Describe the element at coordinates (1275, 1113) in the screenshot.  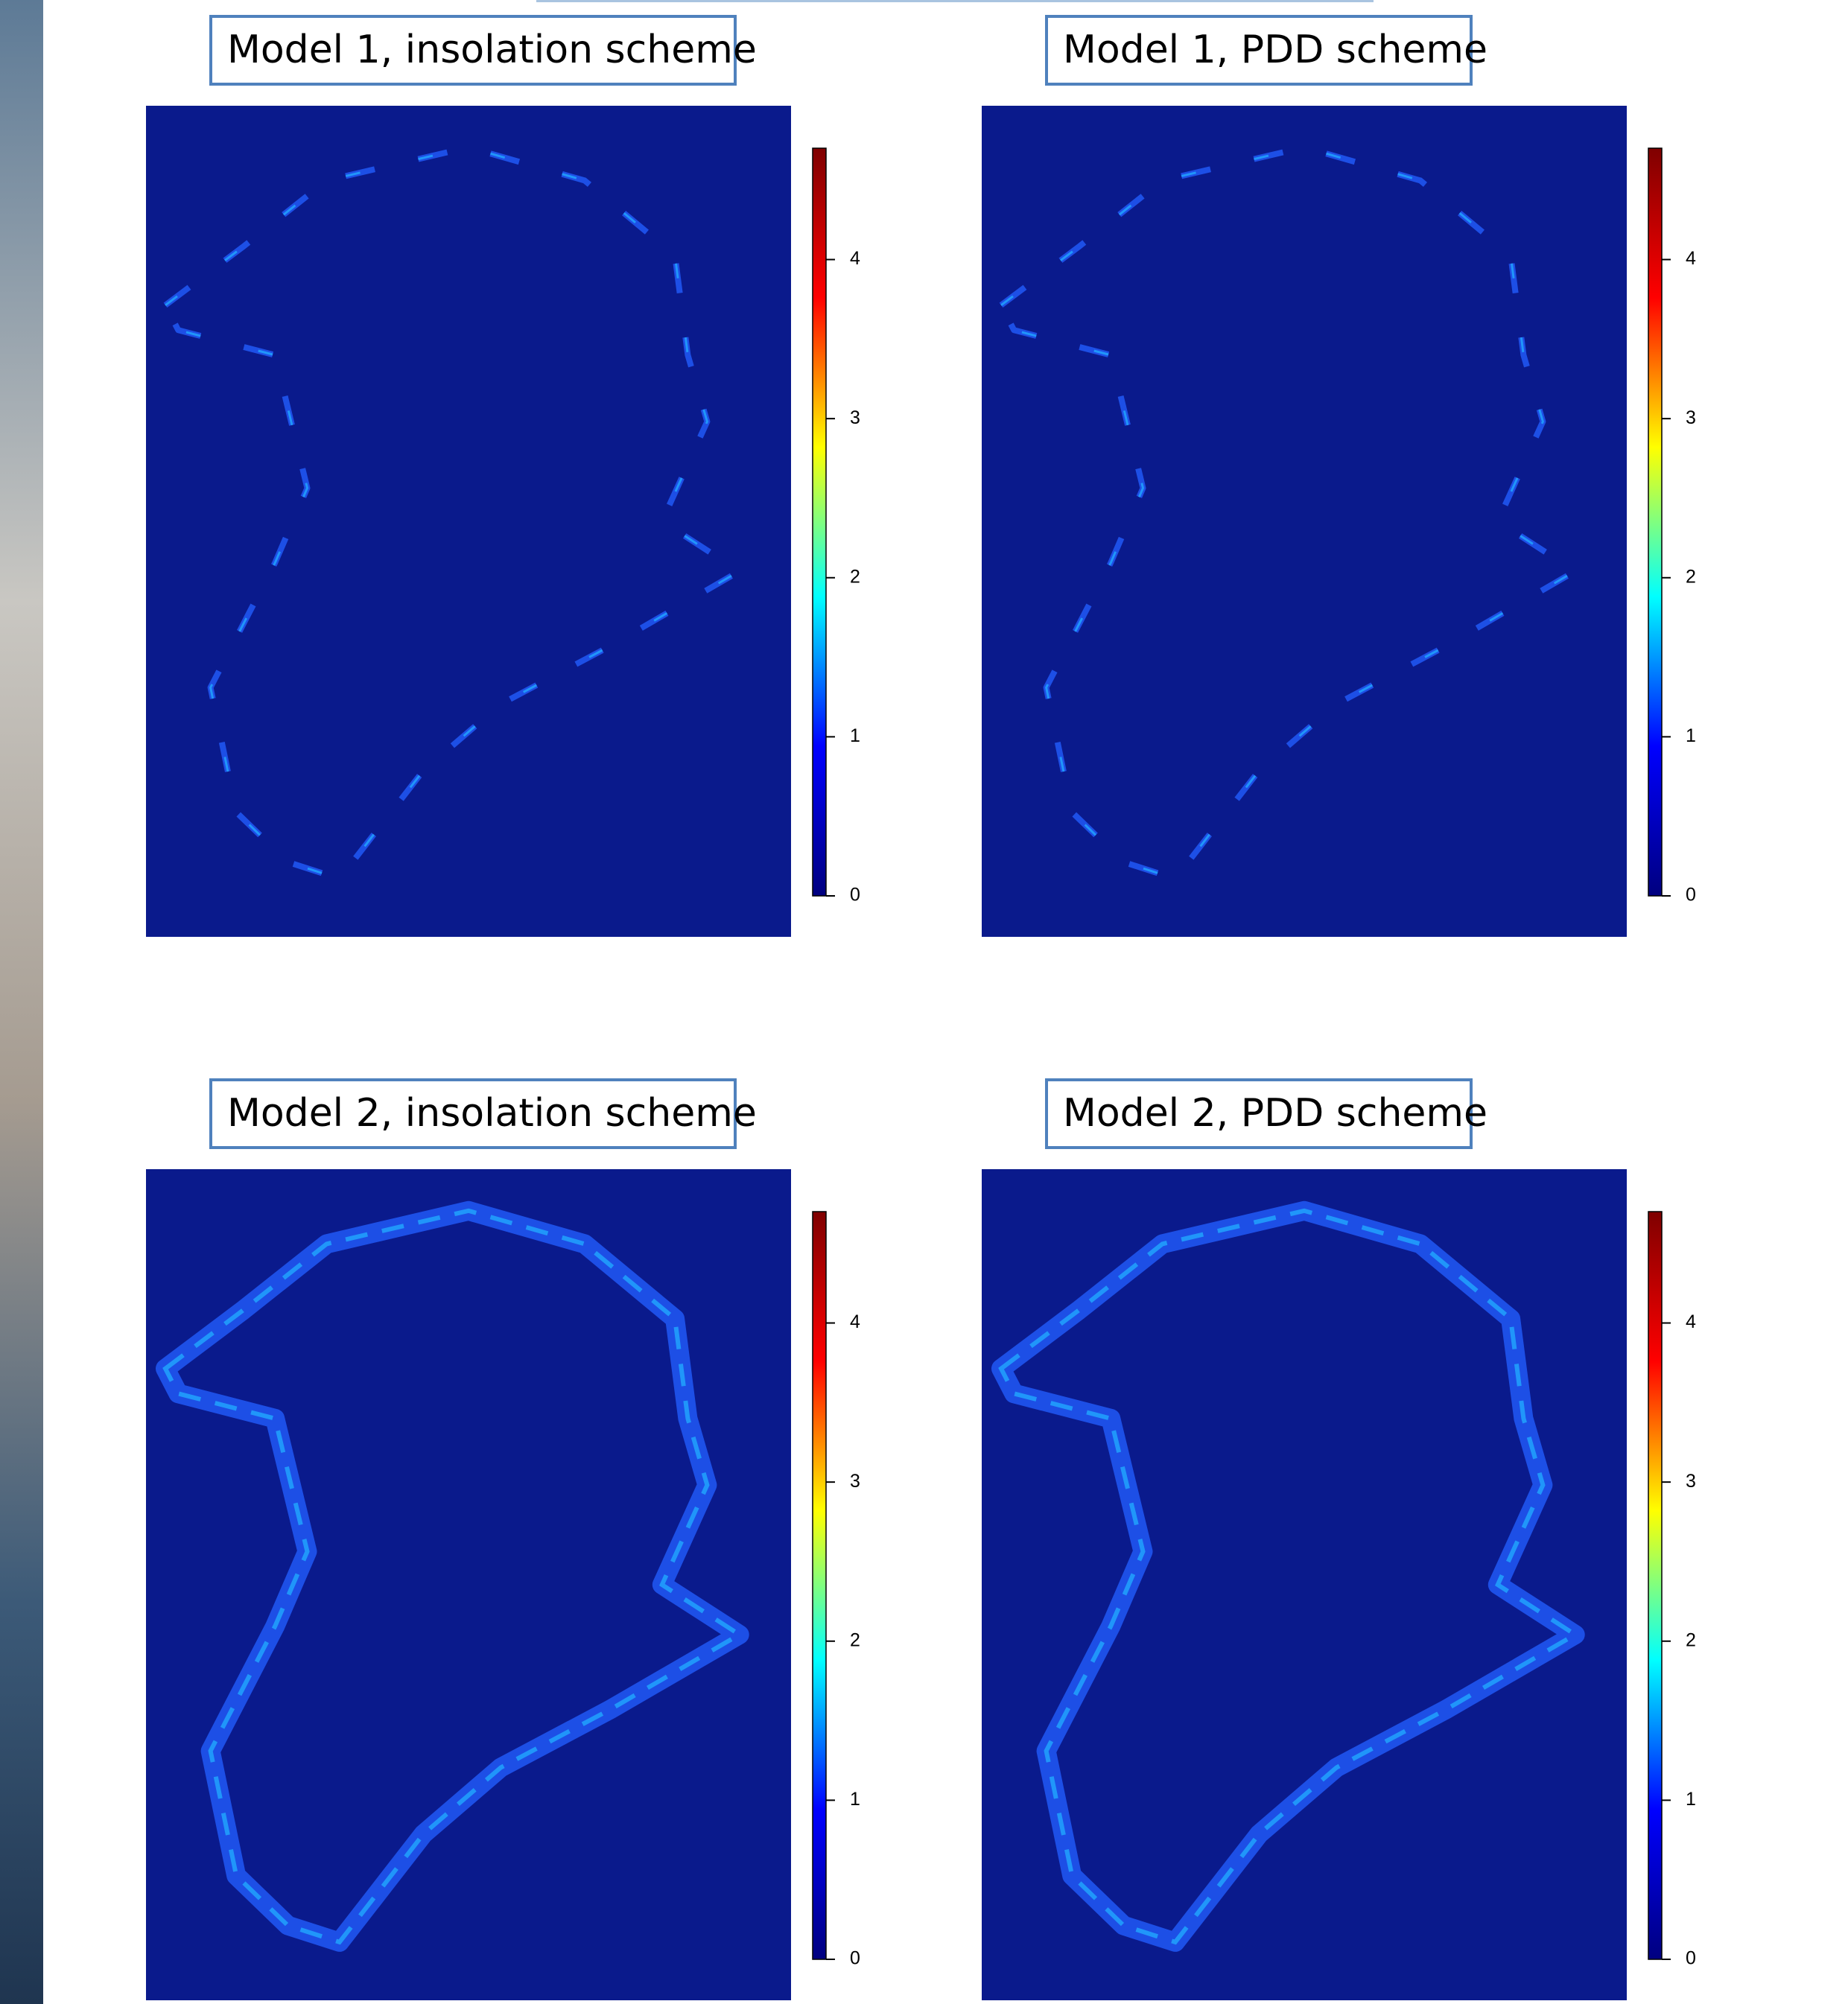
I see `panel-title: Model 2, PDD scheme` at that location.